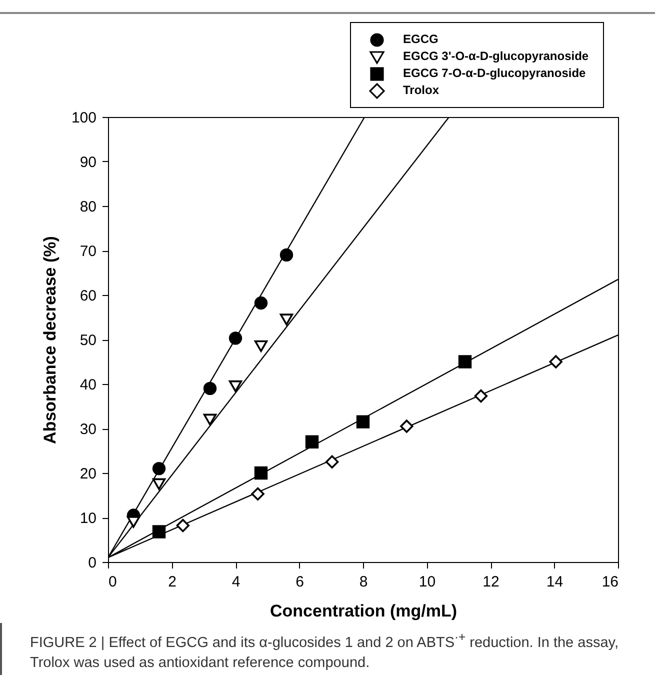 This screenshot has height=693, width=667. What do you see at coordinates (363, 611) in the screenshot?
I see `x-axis-title: Concentration (mg/mL)` at bounding box center [363, 611].